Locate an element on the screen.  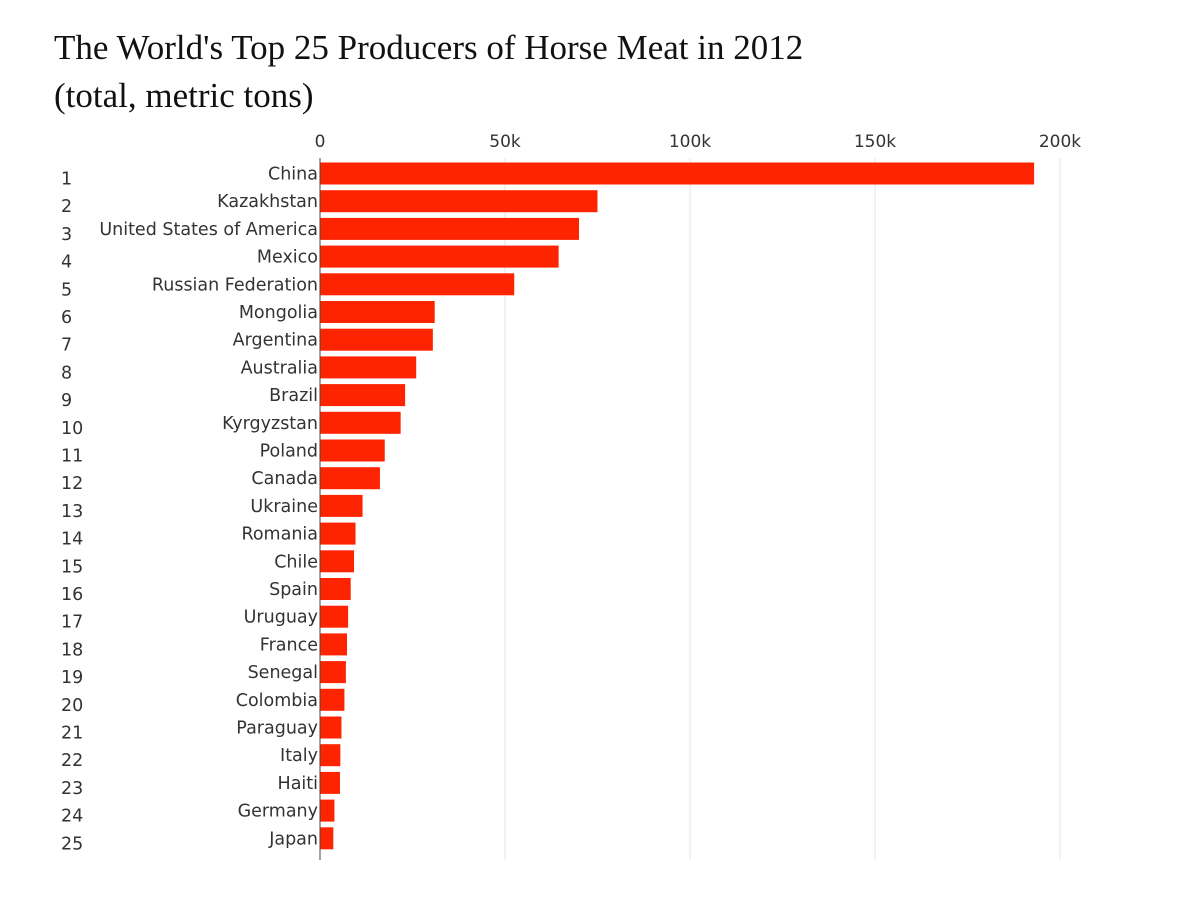
category-label: Uruguay is located at coordinates (281, 618).